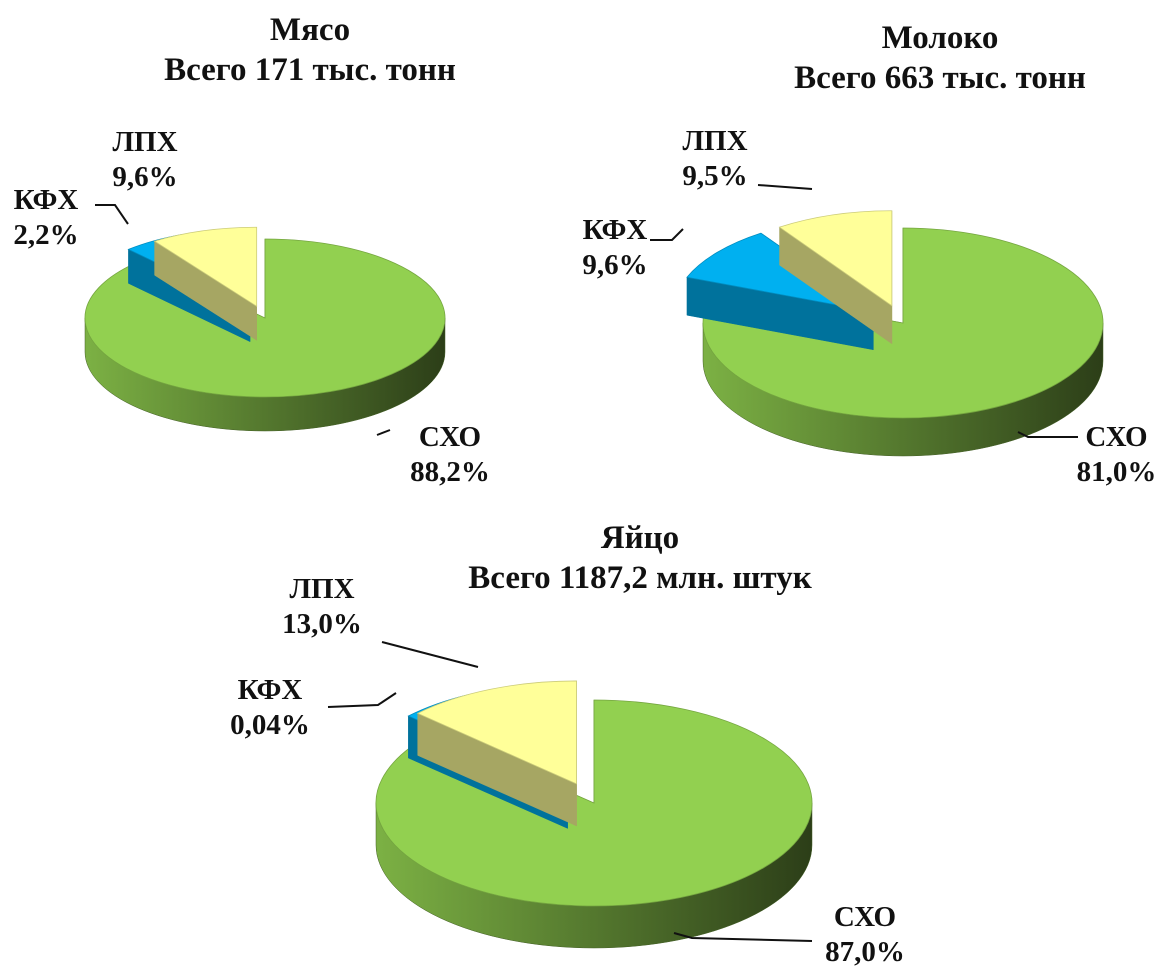  Describe the element at coordinates (46, 218) in the screenshot. I see `data-label-kfh: КФХ 2,2%` at that location.